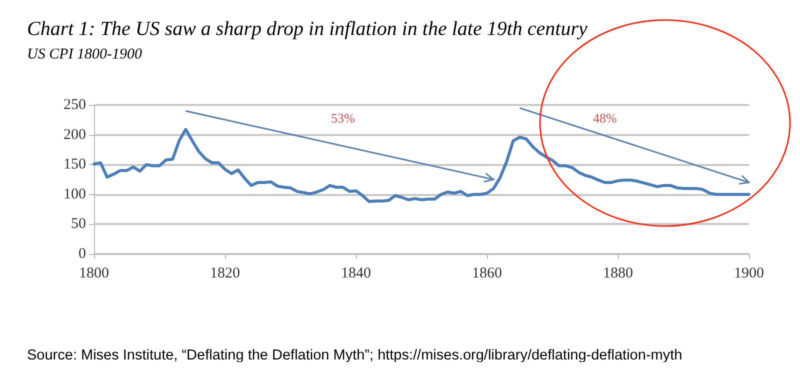 This screenshot has width=800, height=370. What do you see at coordinates (82, 254) in the screenshot?
I see `y-tick-label: 0` at bounding box center [82, 254].